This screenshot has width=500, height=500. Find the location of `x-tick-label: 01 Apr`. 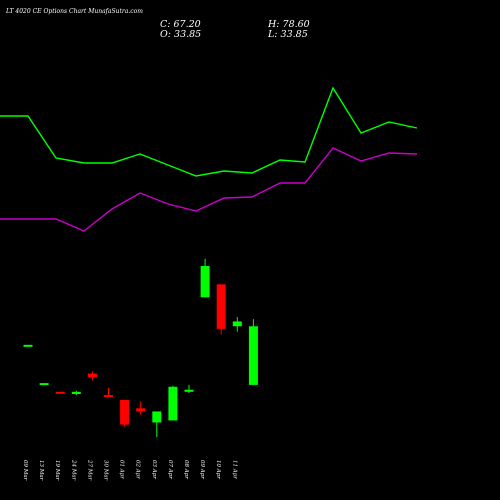

x-tick-label: 01 Apr is located at coordinates (122, 469).